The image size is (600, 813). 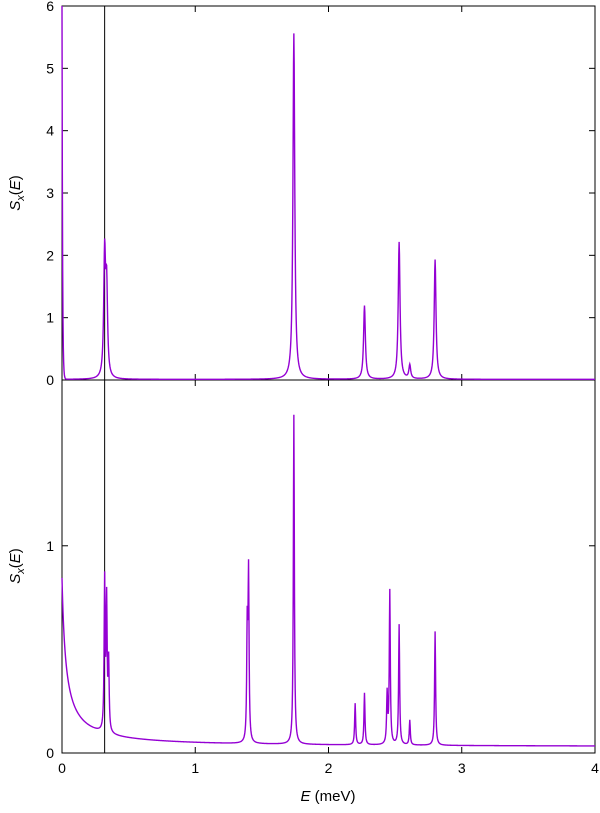 I want to click on top-ytick-label: 1, so click(x=50, y=318).